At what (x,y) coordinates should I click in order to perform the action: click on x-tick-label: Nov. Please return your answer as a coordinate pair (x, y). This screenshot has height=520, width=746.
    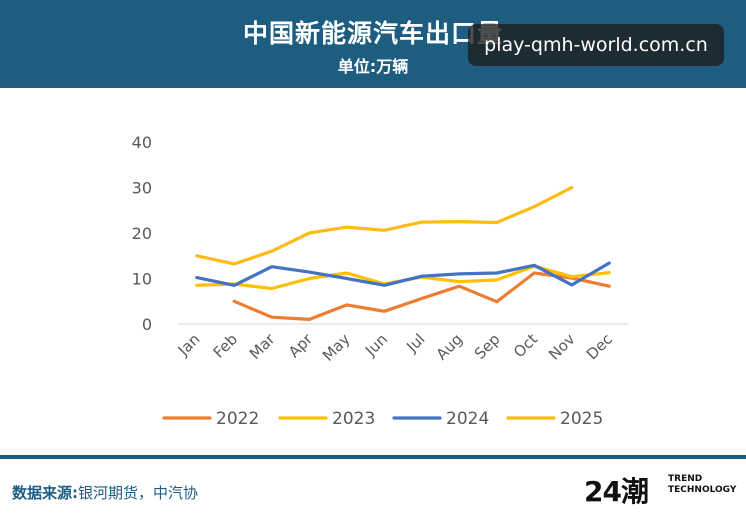
    Looking at the image, I should click on (562, 347).